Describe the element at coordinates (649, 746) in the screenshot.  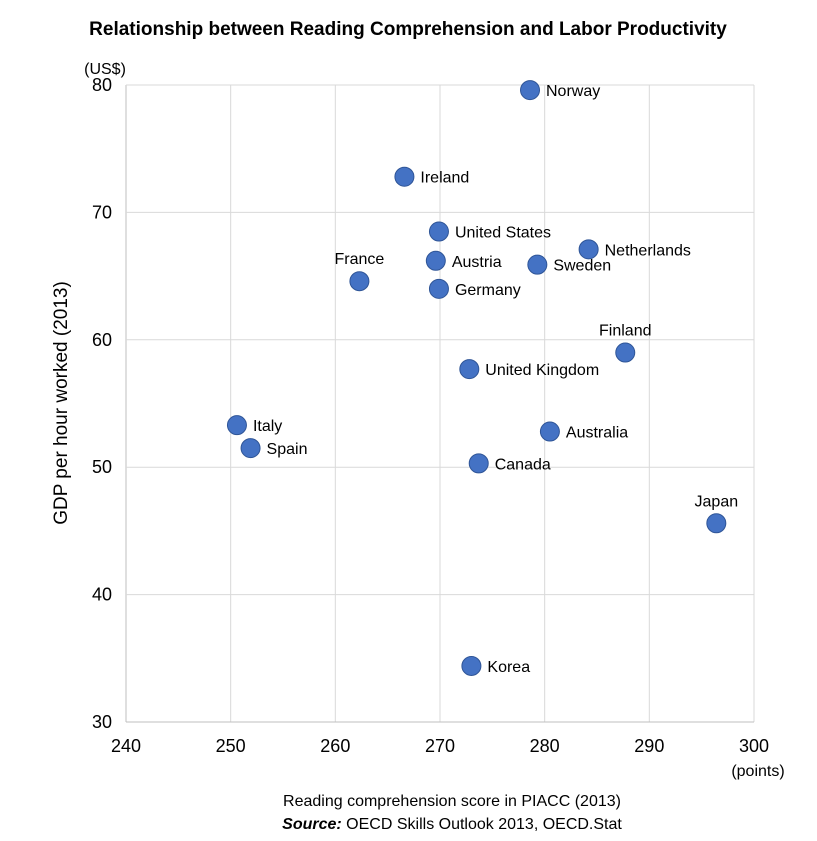
I see `x-tick-label: 290` at that location.